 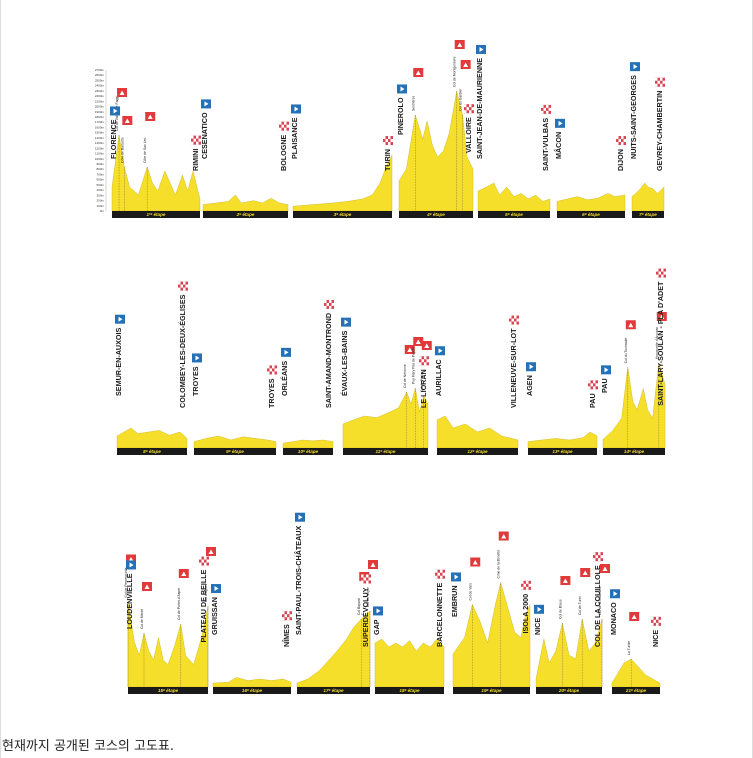 What do you see at coordinates (100, 80) in the screenshot?
I see `y-tick-label: 2500m` at bounding box center [100, 80].